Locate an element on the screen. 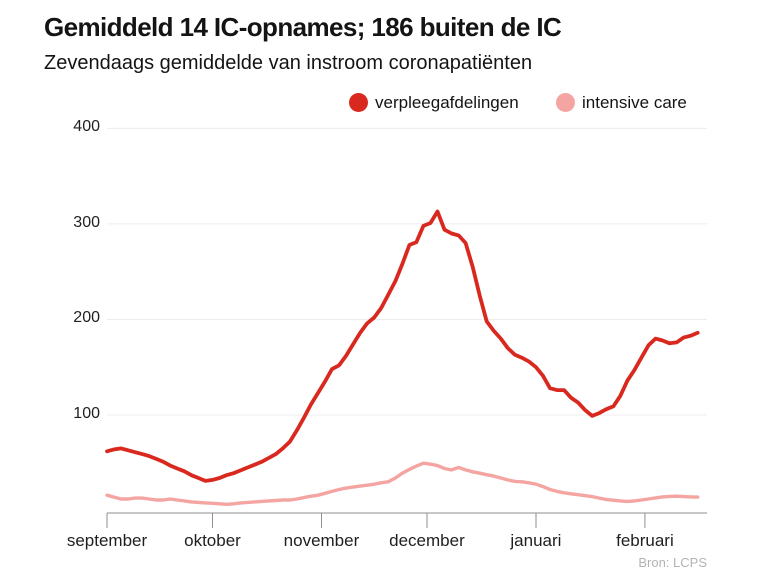 This screenshot has height=576, width=768. x-axis is located at coordinates (406, 520).